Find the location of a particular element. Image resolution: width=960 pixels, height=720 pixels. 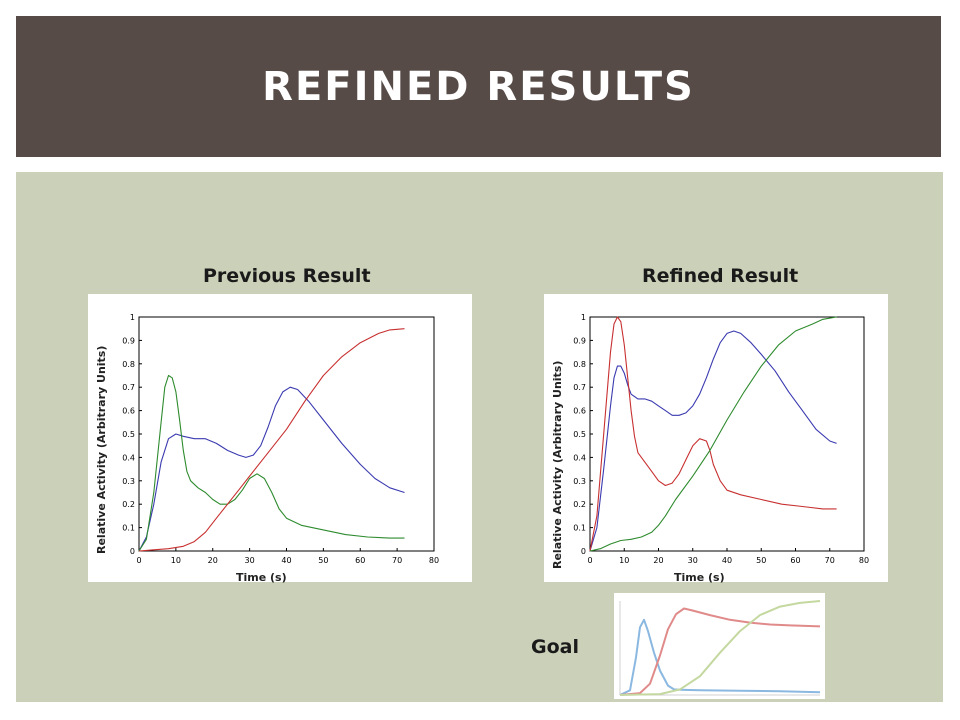

goal-chart is located at coordinates (720, 648).